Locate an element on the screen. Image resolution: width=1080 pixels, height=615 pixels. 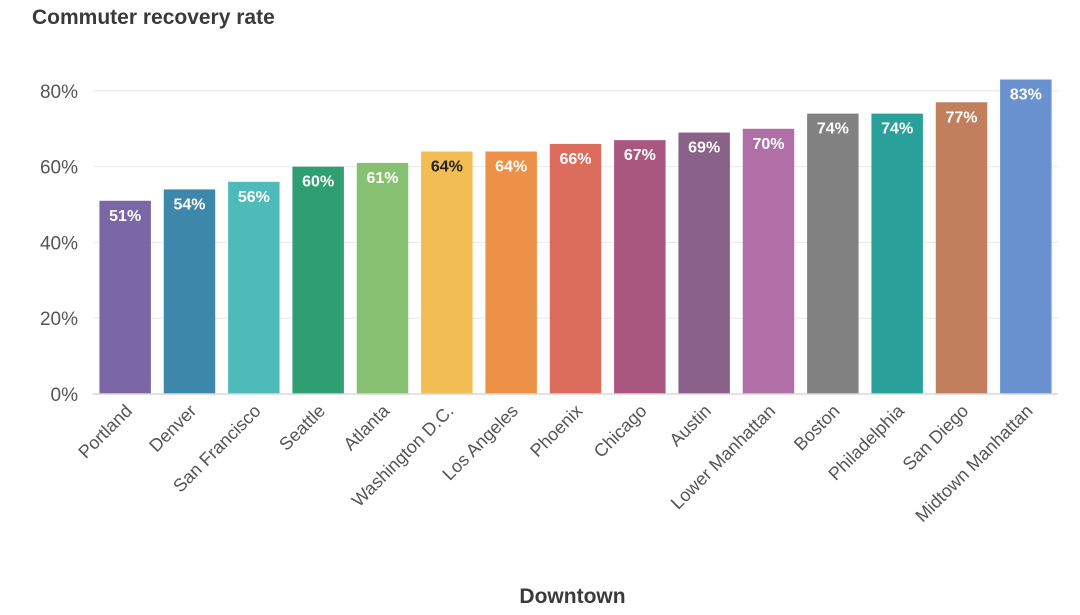
data-label: 51% is located at coordinates (125, 216).